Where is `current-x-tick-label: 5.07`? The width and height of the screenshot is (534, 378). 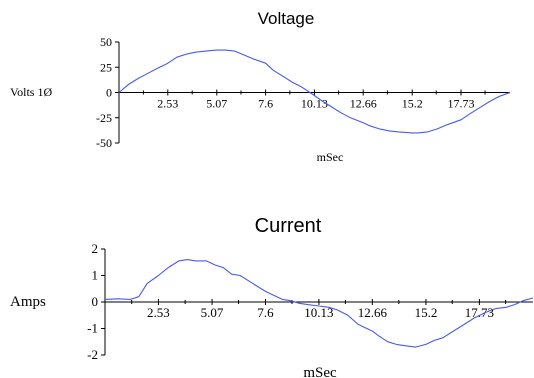
current-x-tick-label: 5.07 is located at coordinates (212, 312).